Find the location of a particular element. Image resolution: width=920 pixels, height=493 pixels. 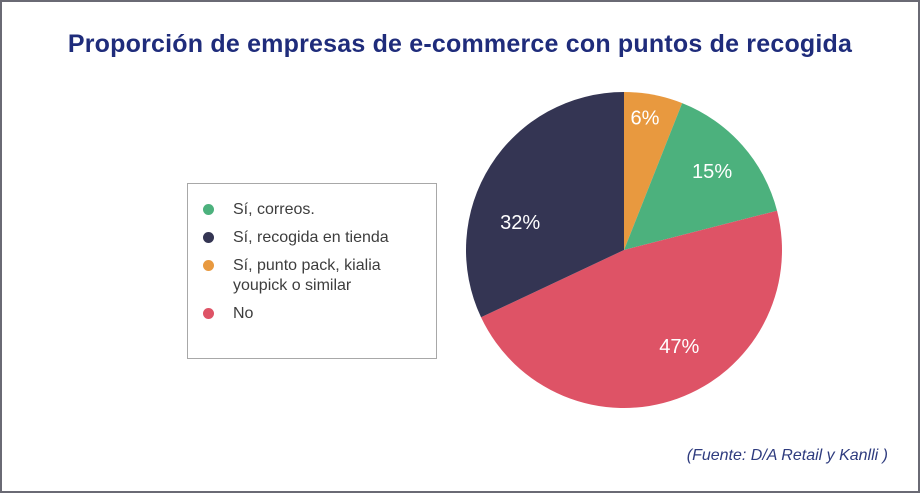

legend-item-0: Sí, correos. is located at coordinates (319, 210).